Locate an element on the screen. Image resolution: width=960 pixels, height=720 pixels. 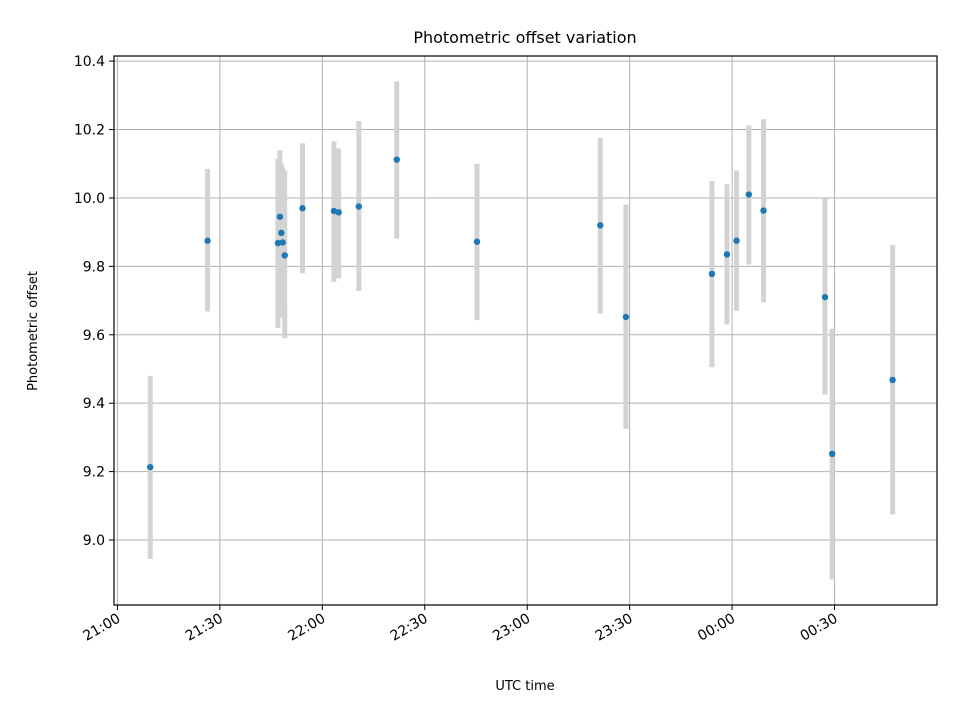
y-tick-label: 10.0 is located at coordinates (89, 199).